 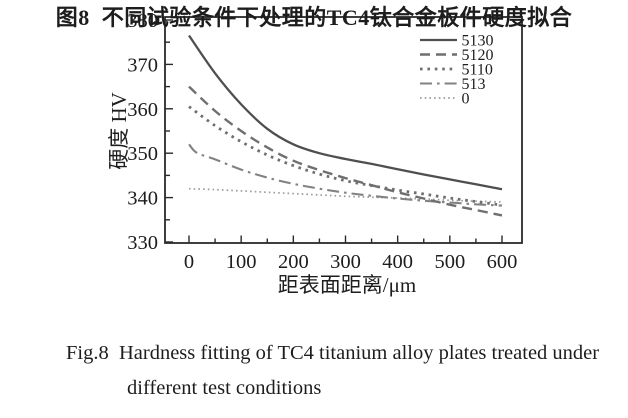 I want to click on legend-item-5120: 5120, so click(x=457, y=55).